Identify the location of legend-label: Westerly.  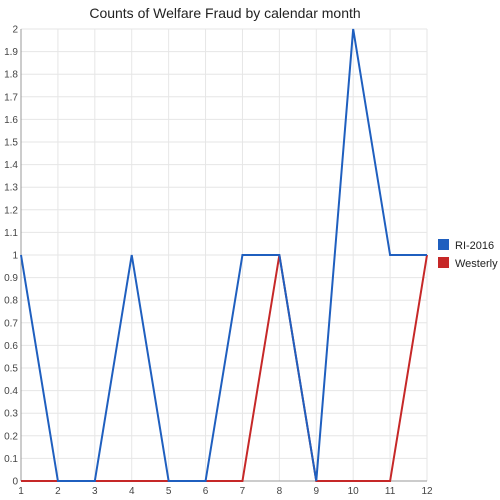
(476, 264).